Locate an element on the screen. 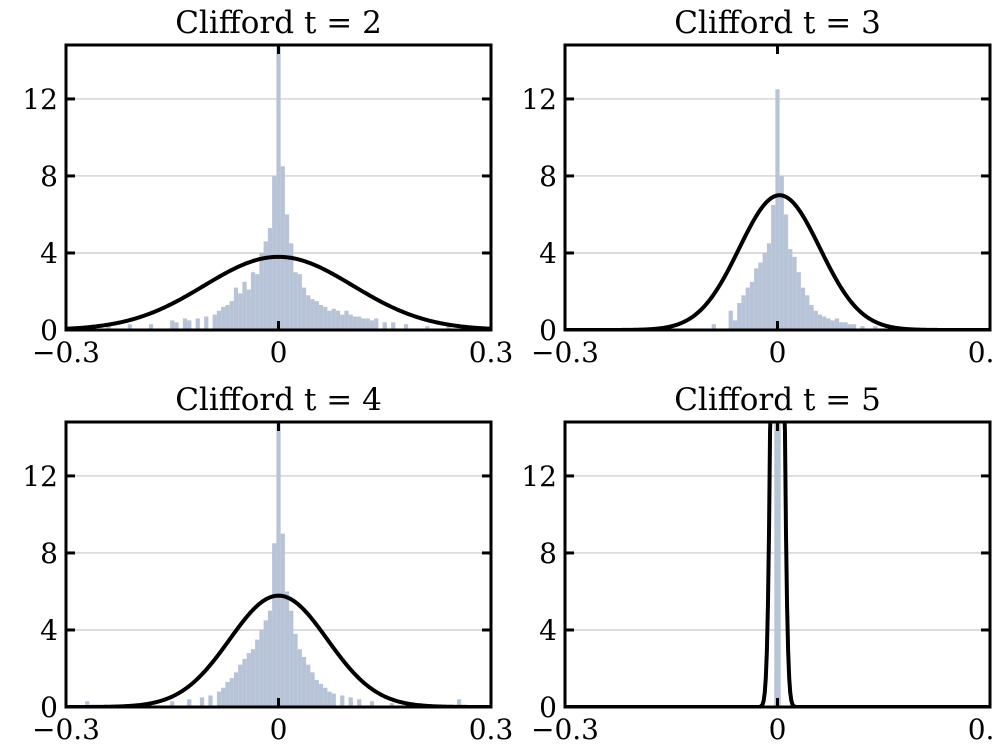  gaussian-fit-curve is located at coordinates (278, 650).